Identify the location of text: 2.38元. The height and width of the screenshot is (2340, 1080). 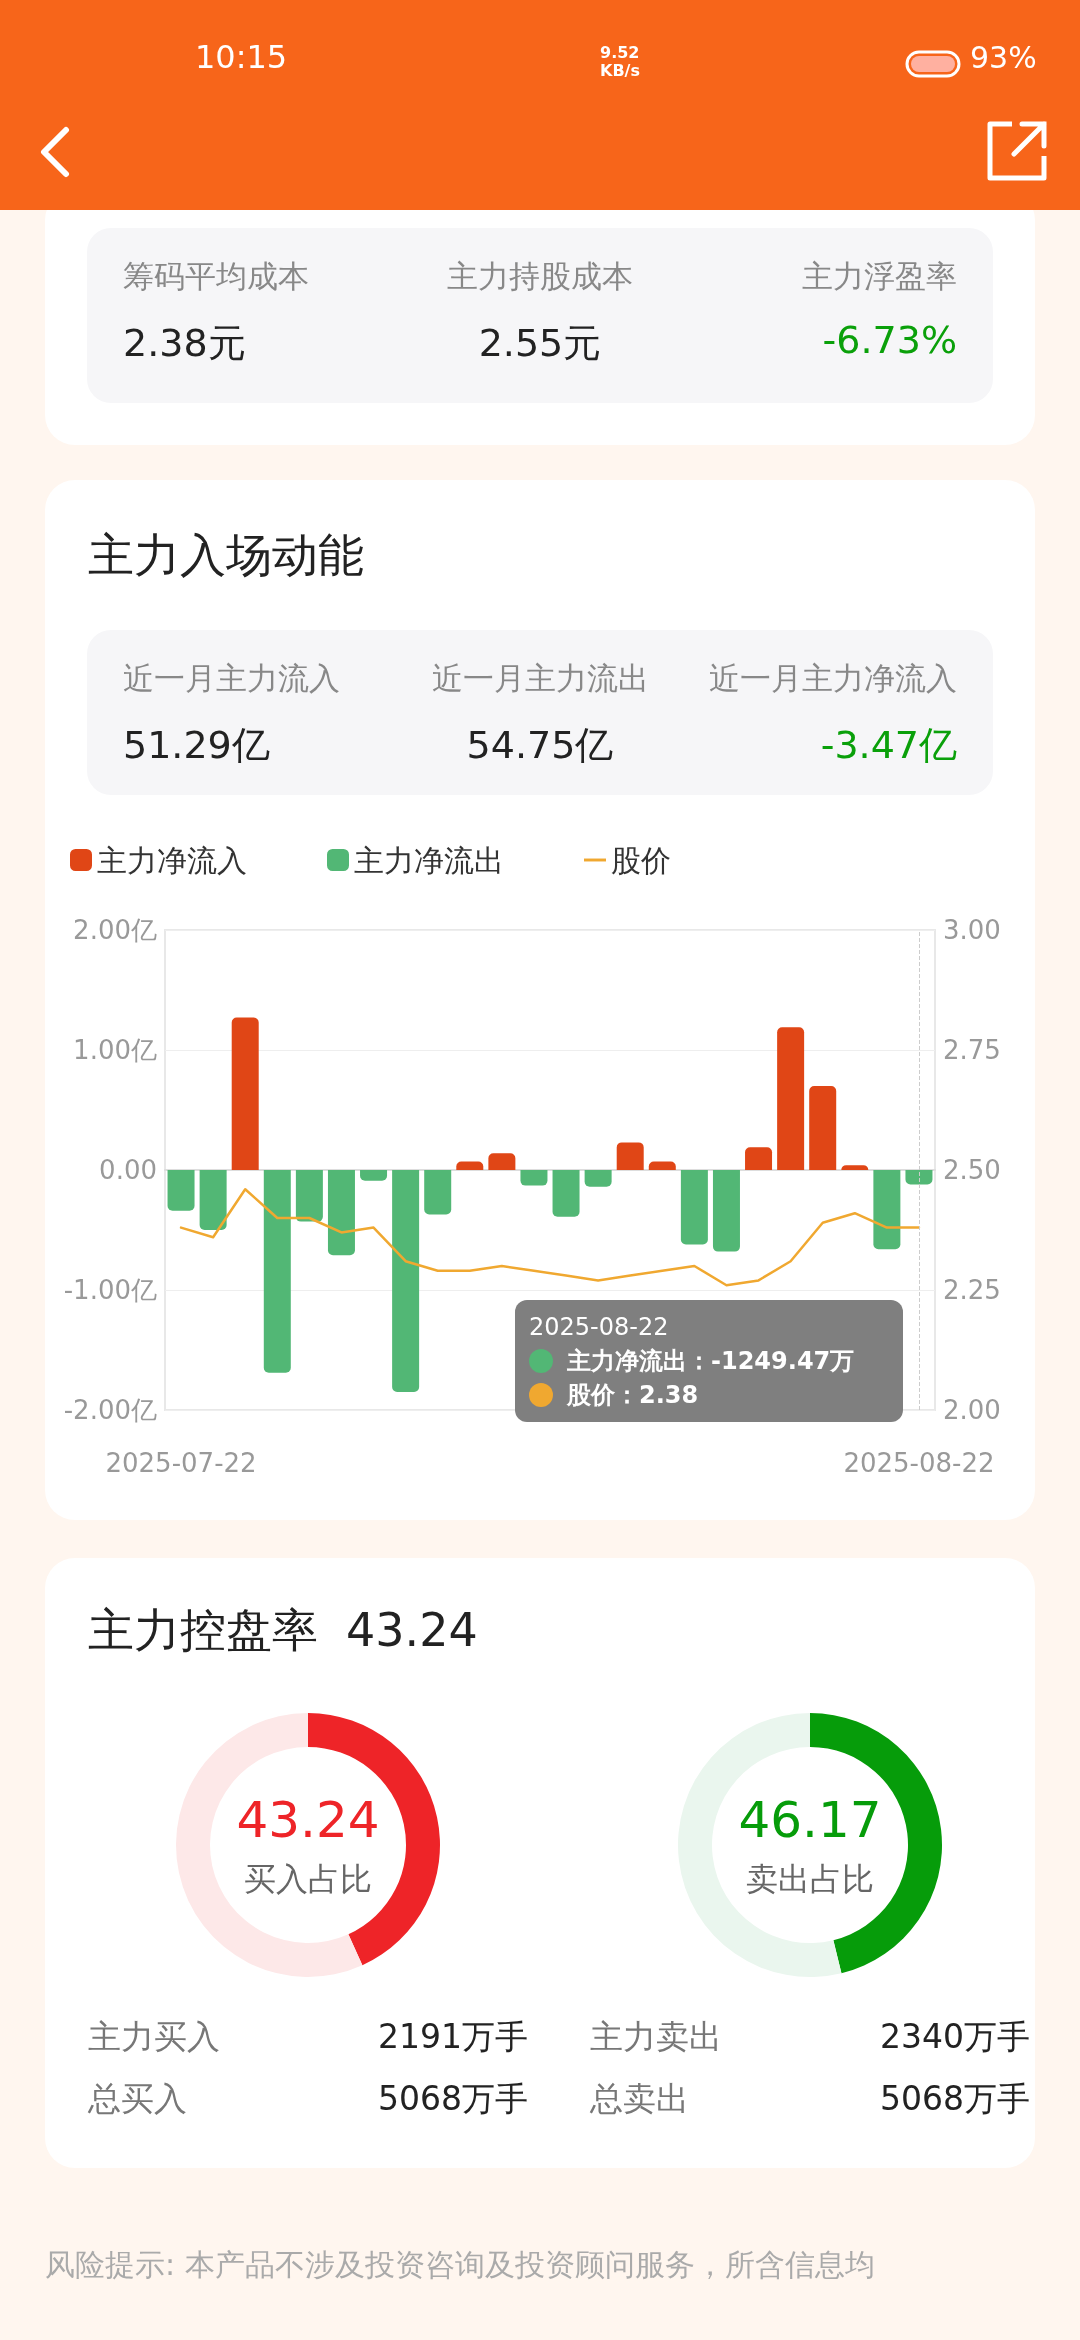
(185, 343).